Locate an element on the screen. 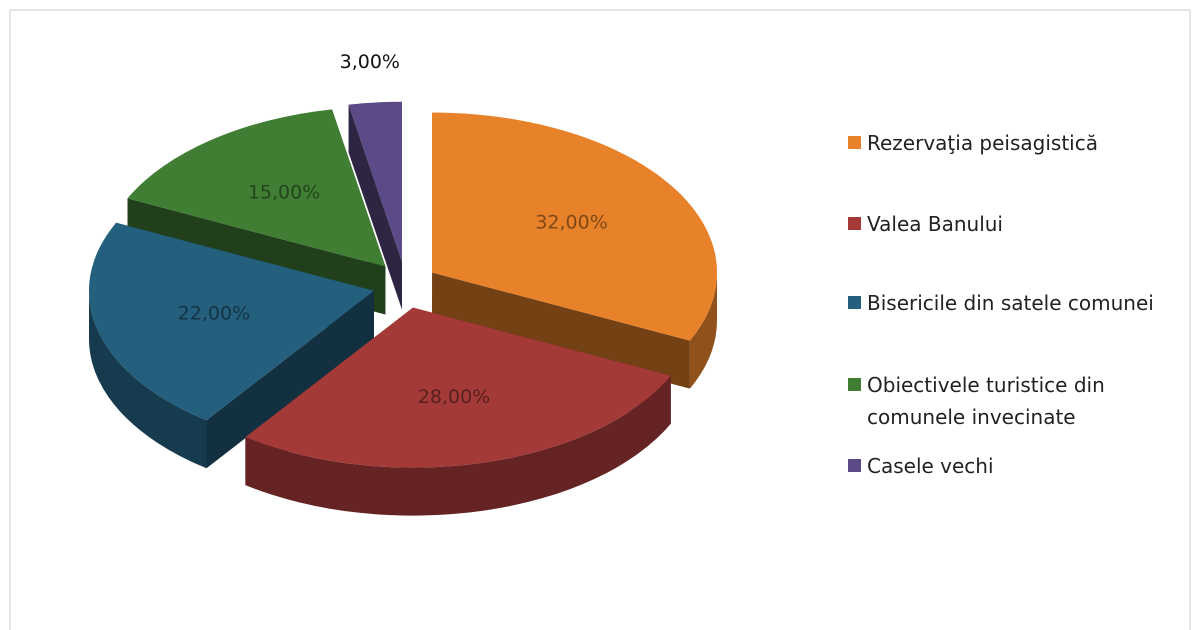 The width and height of the screenshot is (1196, 630). legend-label: Rezervaţia peisagistică is located at coordinates (982, 143).